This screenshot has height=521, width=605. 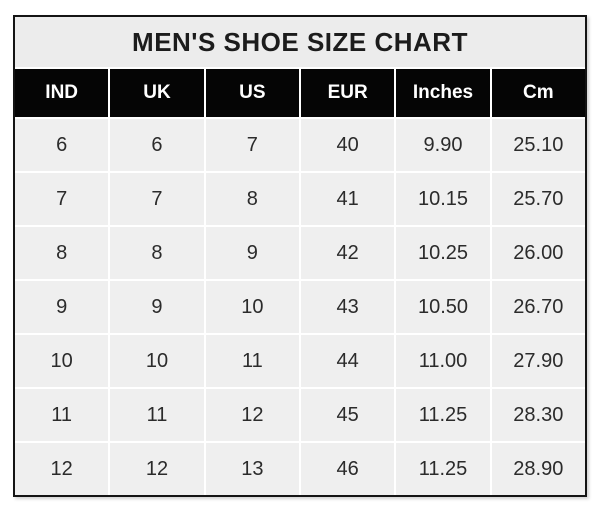 I want to click on table-cell: 10.50, so click(x=443, y=307).